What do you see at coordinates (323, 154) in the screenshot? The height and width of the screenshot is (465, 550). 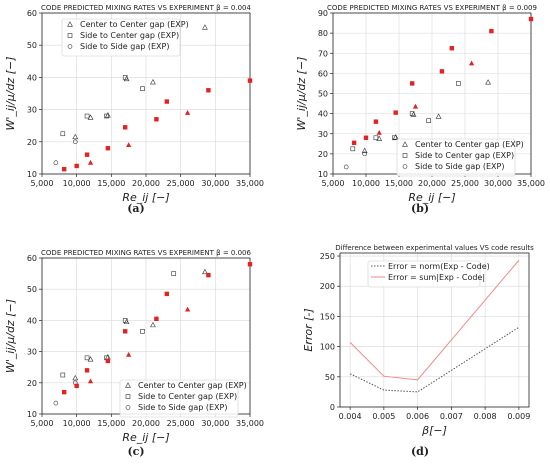 I see `y-tick-label: 20` at bounding box center [323, 154].